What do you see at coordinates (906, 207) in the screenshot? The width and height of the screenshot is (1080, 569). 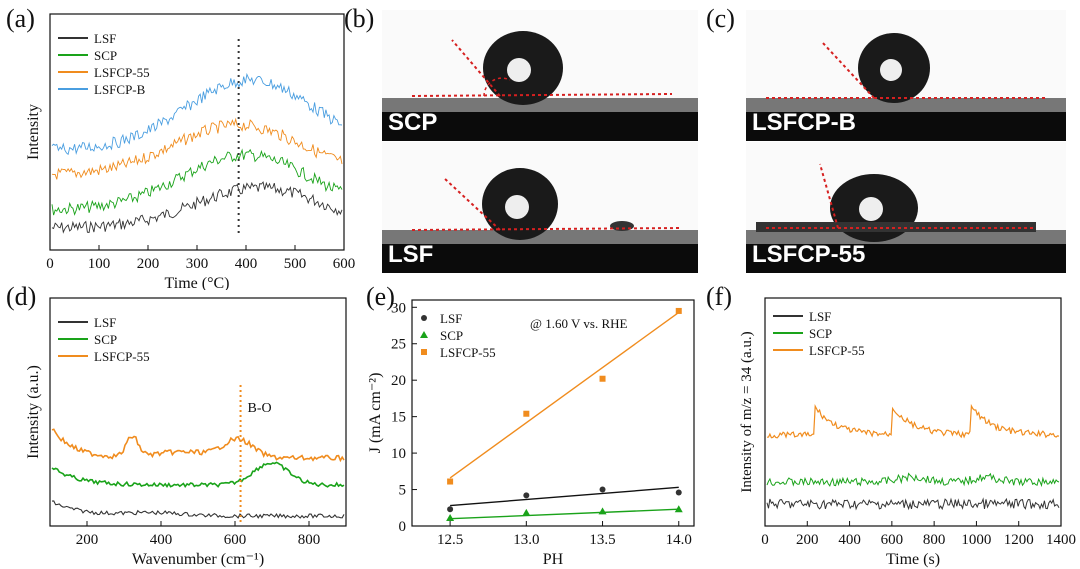 I see `contact-angle-photo-lsfcp-55: LSFCP-55` at bounding box center [906, 207].